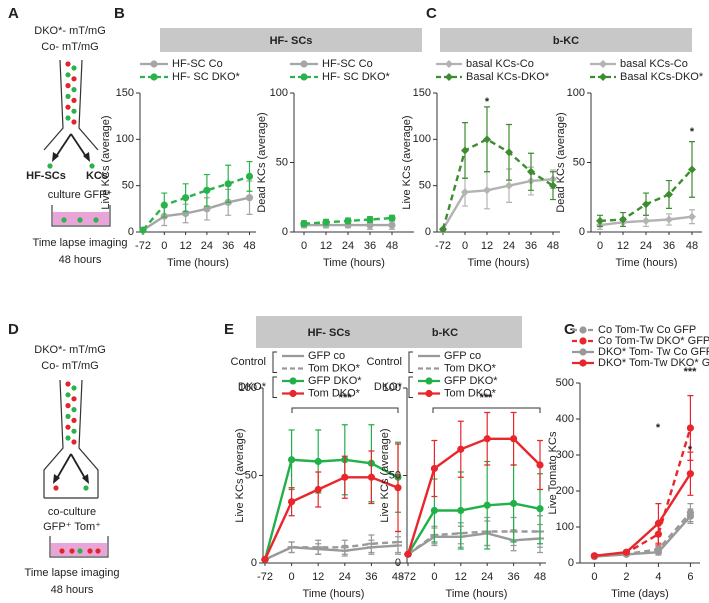  I want to click on cell-type-label: KCs, so click(97, 176).